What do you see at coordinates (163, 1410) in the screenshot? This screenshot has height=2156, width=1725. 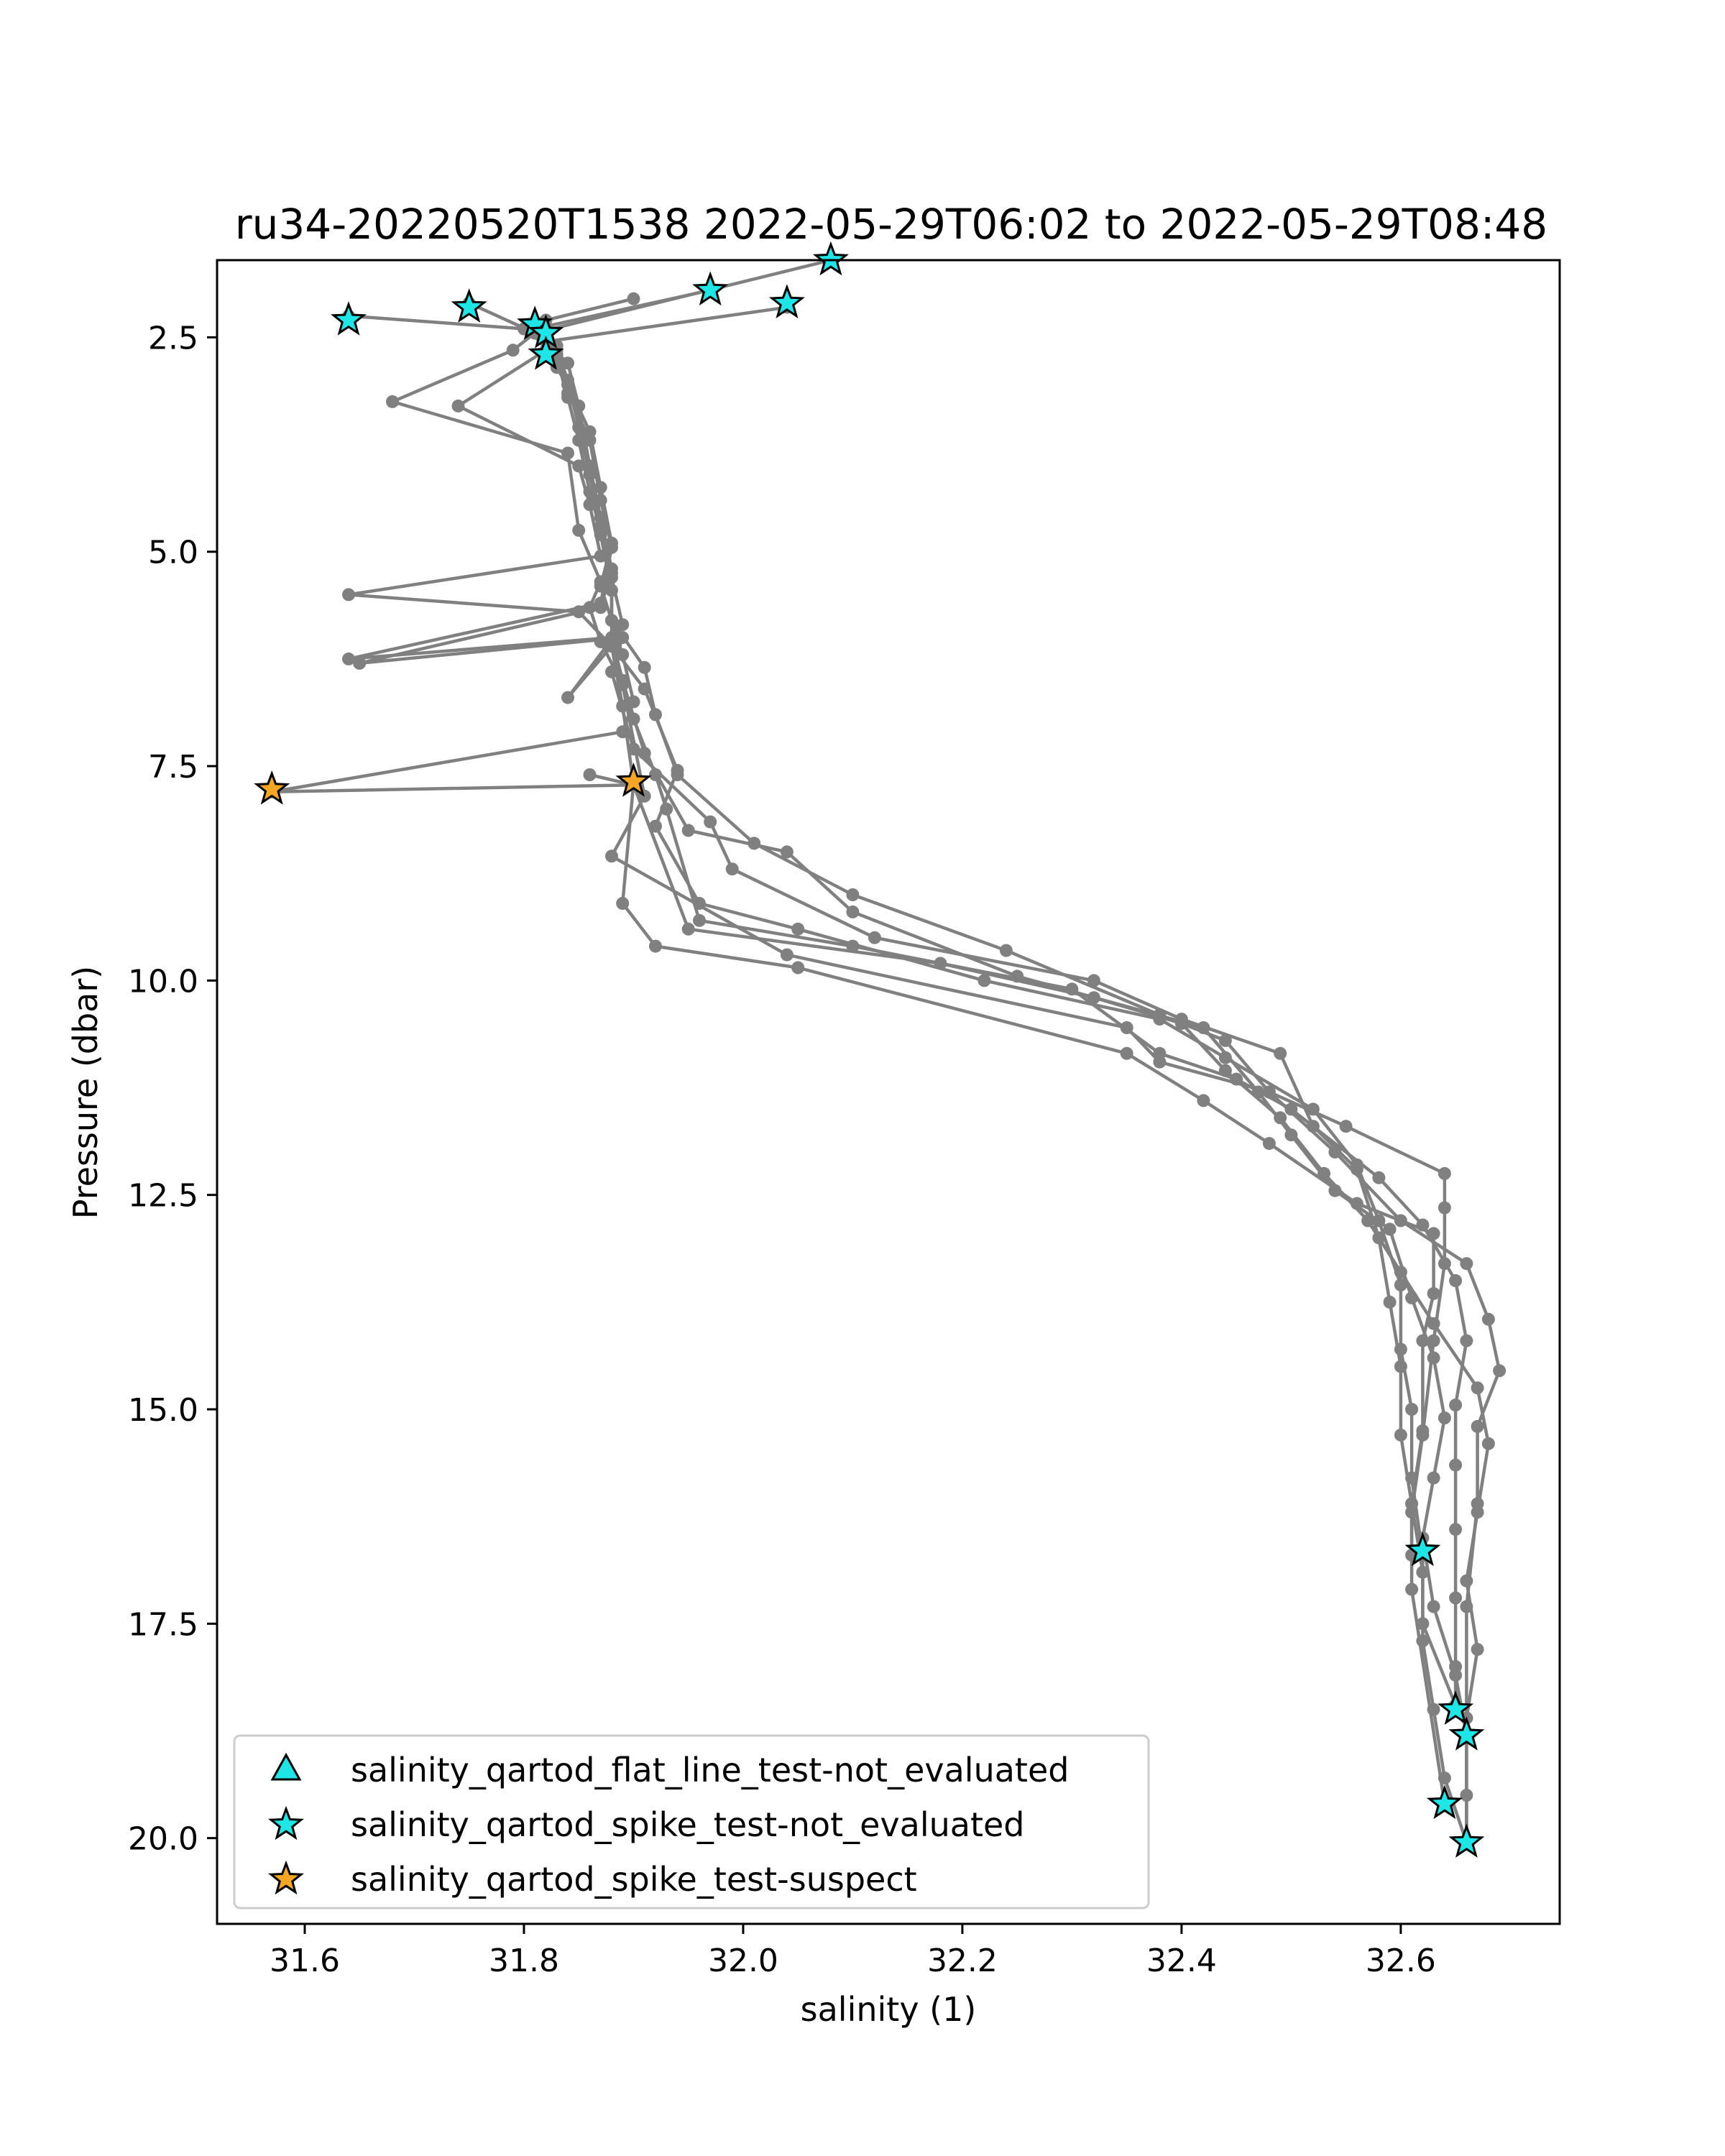 I see `y-tick-label: 15.0` at bounding box center [163, 1410].